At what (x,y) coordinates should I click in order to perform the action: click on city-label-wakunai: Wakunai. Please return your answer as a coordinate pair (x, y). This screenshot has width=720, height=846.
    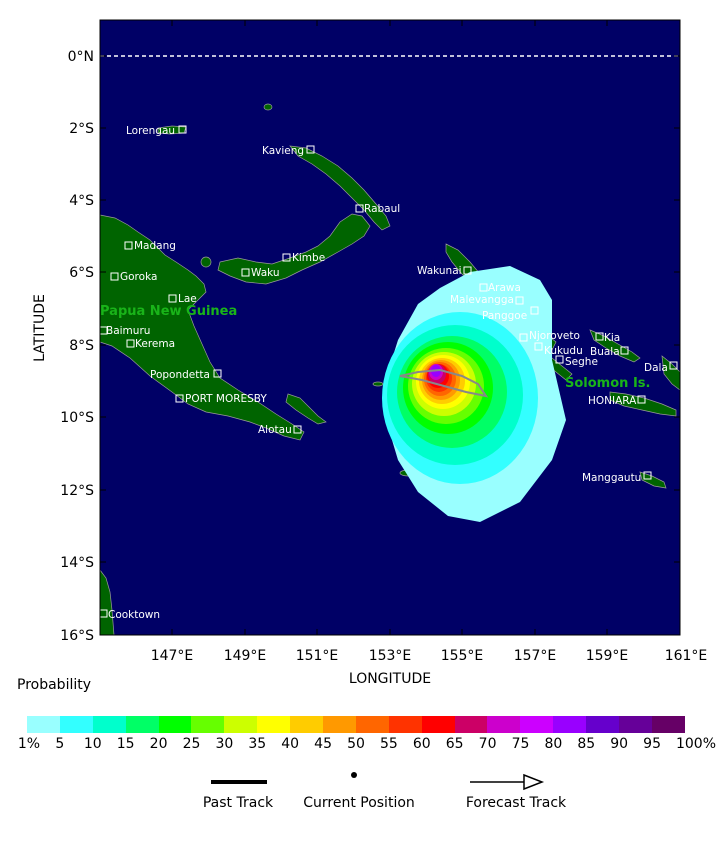
    Looking at the image, I should click on (439, 271).